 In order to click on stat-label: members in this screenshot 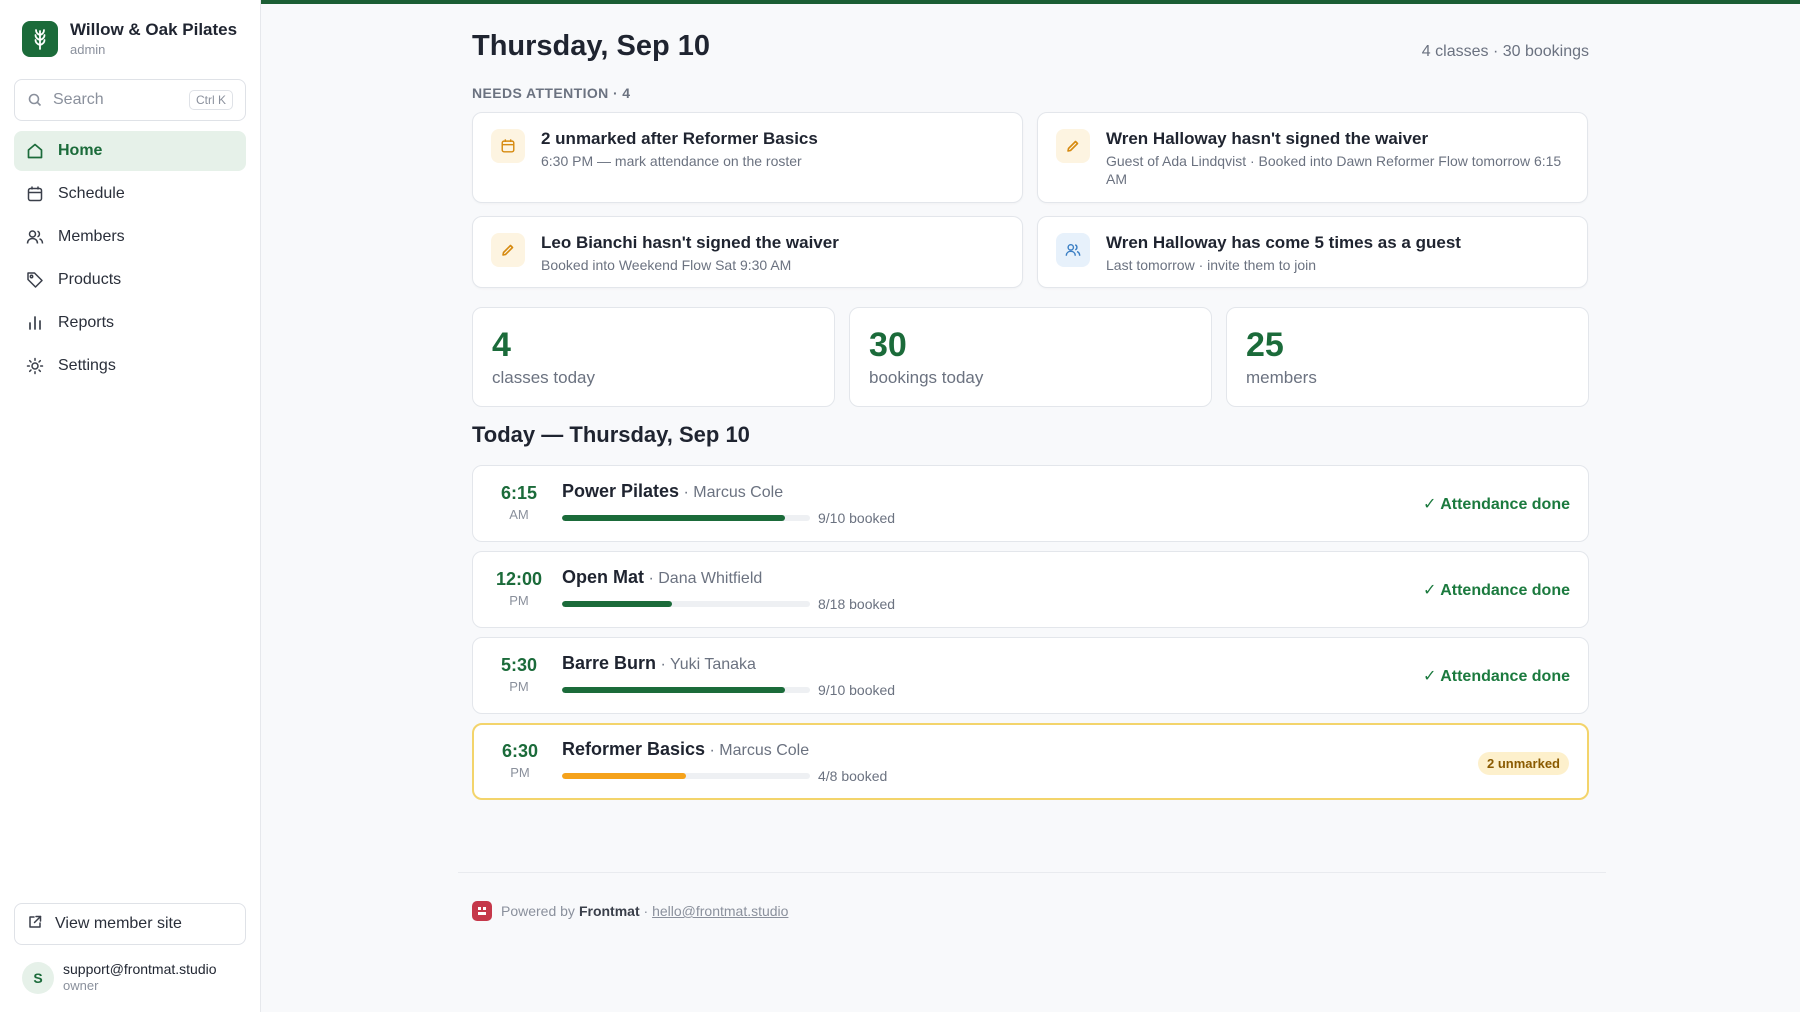, I will do `click(1281, 377)`.